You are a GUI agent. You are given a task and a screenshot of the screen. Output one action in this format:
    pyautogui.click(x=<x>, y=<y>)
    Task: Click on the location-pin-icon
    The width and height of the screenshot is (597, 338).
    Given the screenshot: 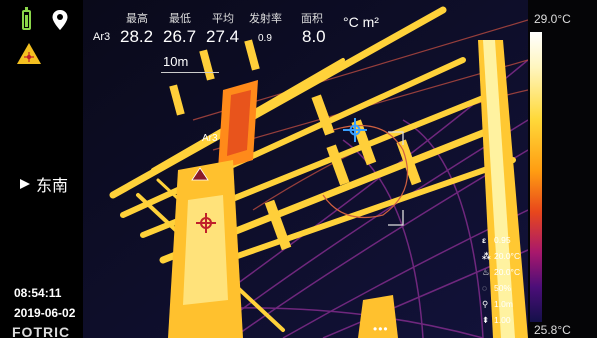 What is the action you would take?
    pyautogui.click(x=60, y=20)
    